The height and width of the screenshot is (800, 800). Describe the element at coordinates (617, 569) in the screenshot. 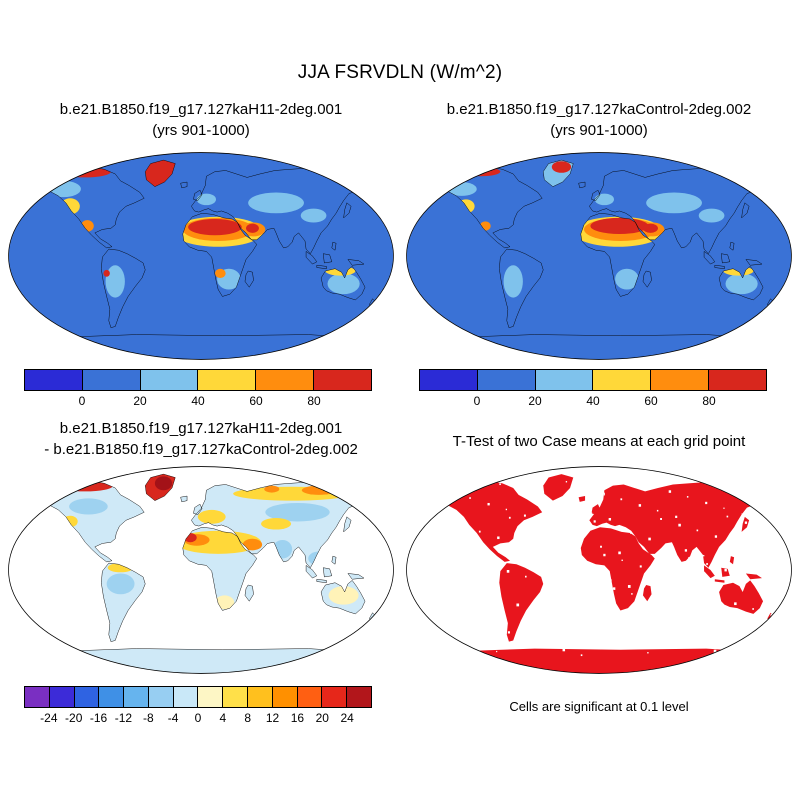

I see `africa-landmass` at that location.